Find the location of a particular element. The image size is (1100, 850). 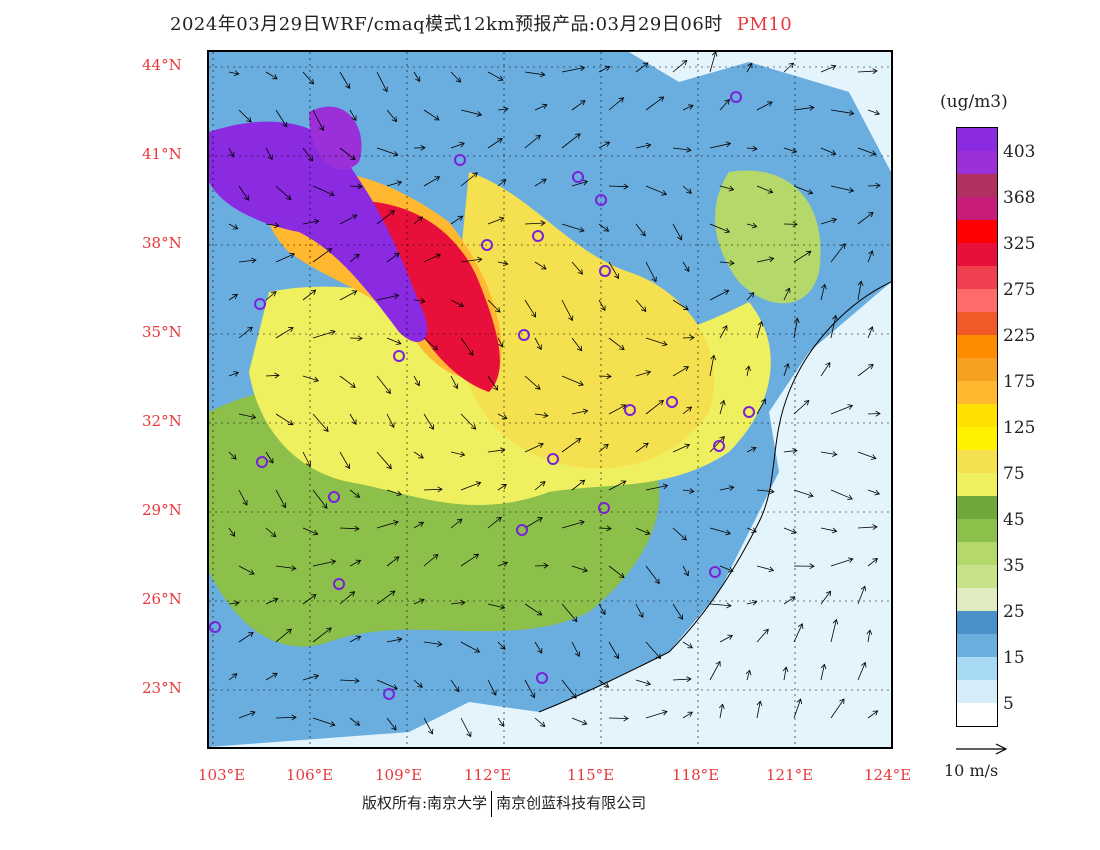

yellow-core is located at coordinates (585, 320).